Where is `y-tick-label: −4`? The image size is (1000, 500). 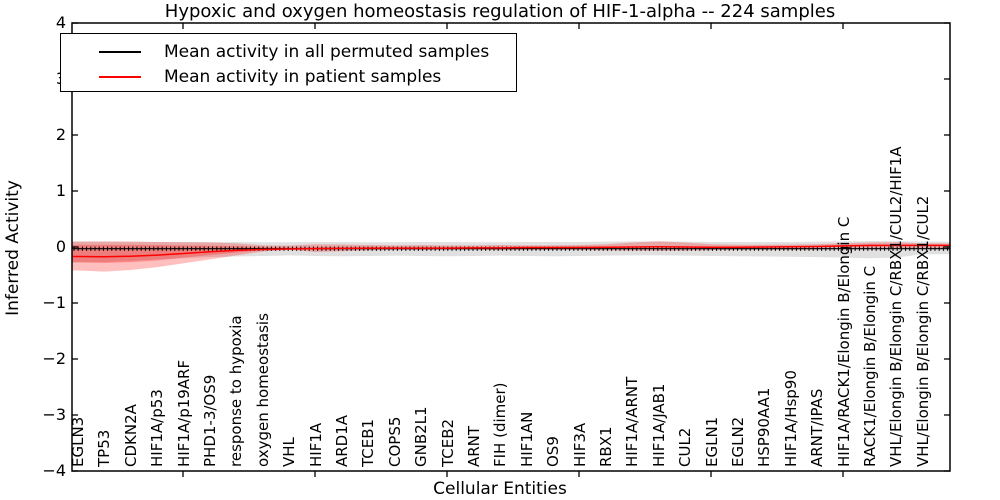
y-tick-label: −4 is located at coordinates (54, 470).